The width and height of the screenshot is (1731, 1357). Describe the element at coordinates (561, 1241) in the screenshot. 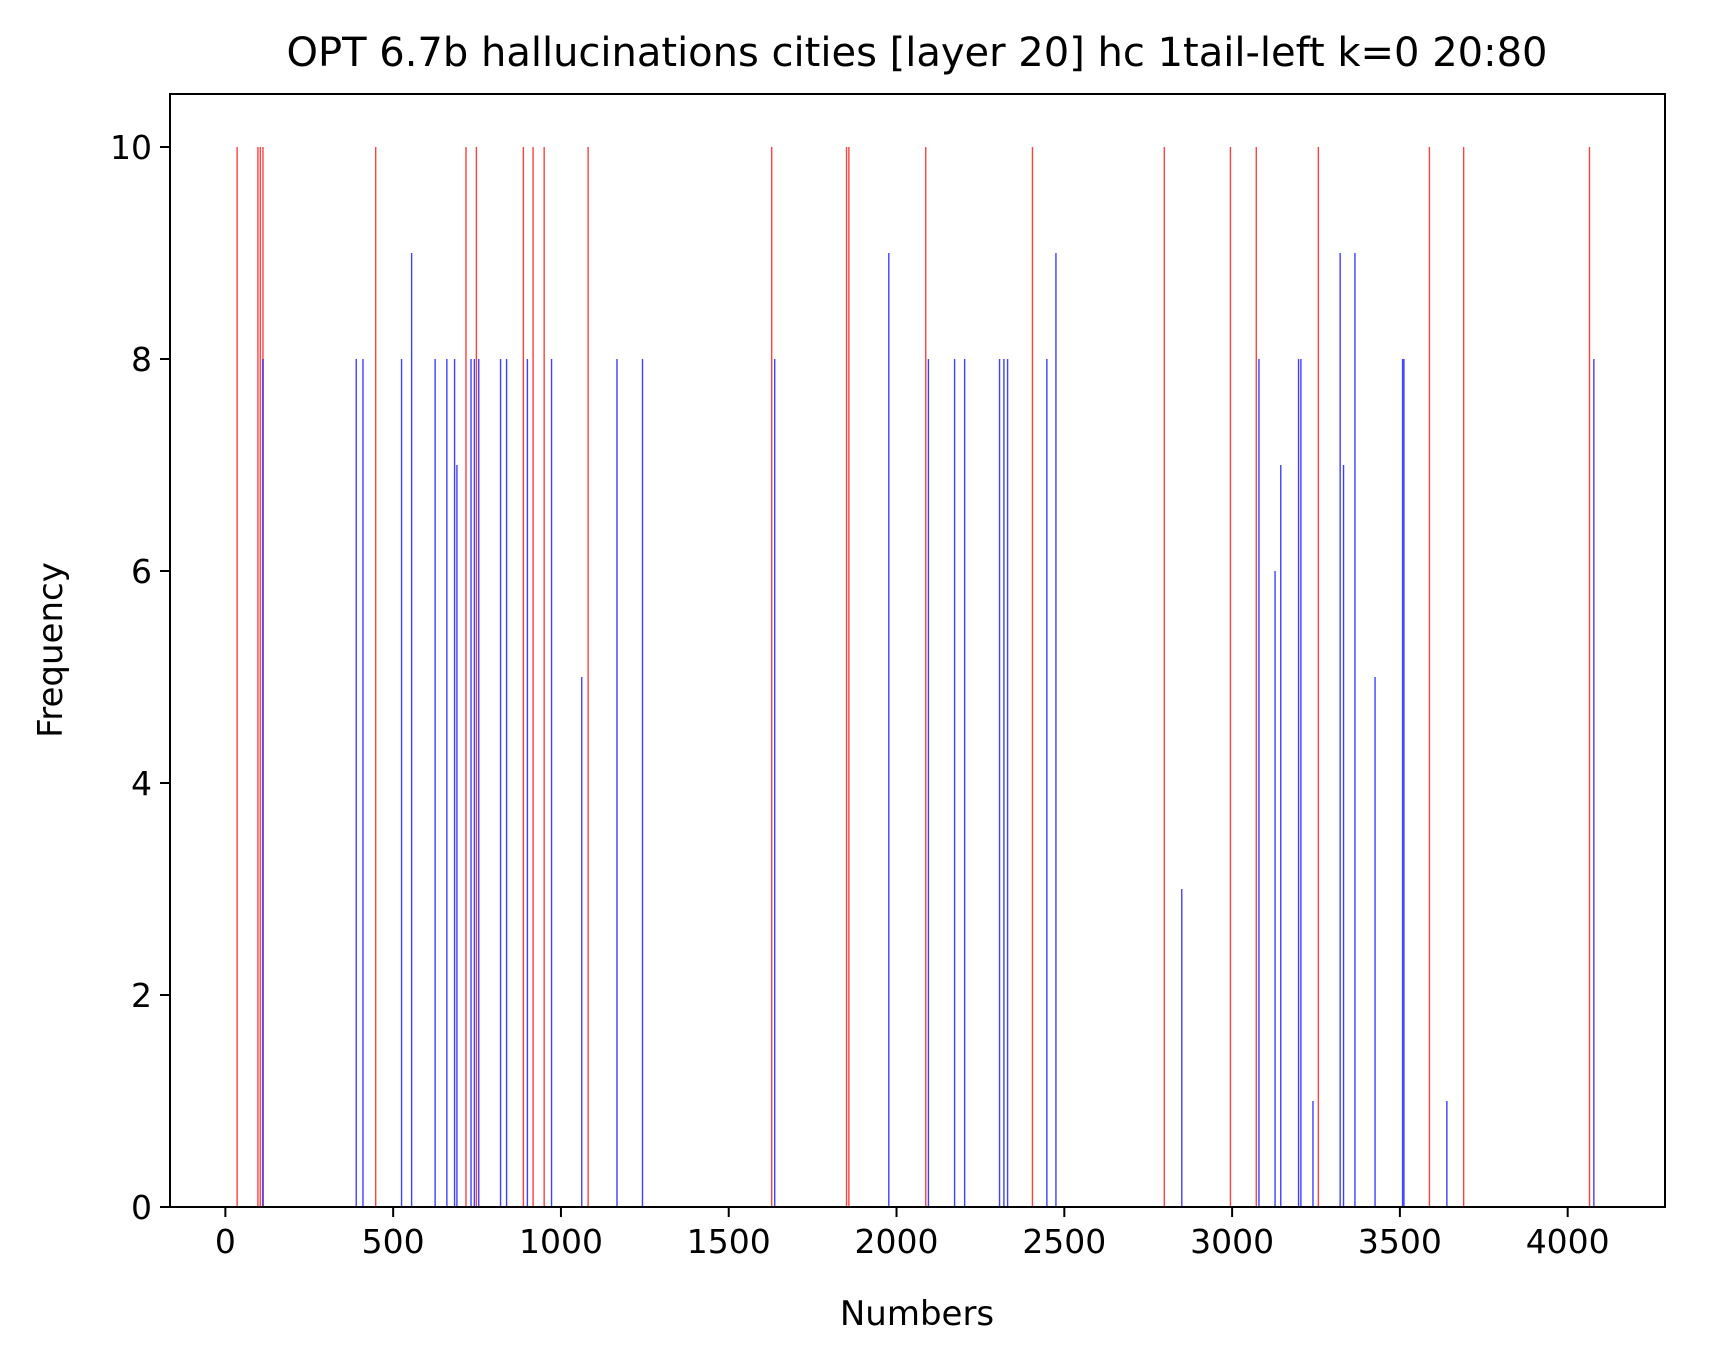

I see `x-tick-label-2: 1000` at that location.